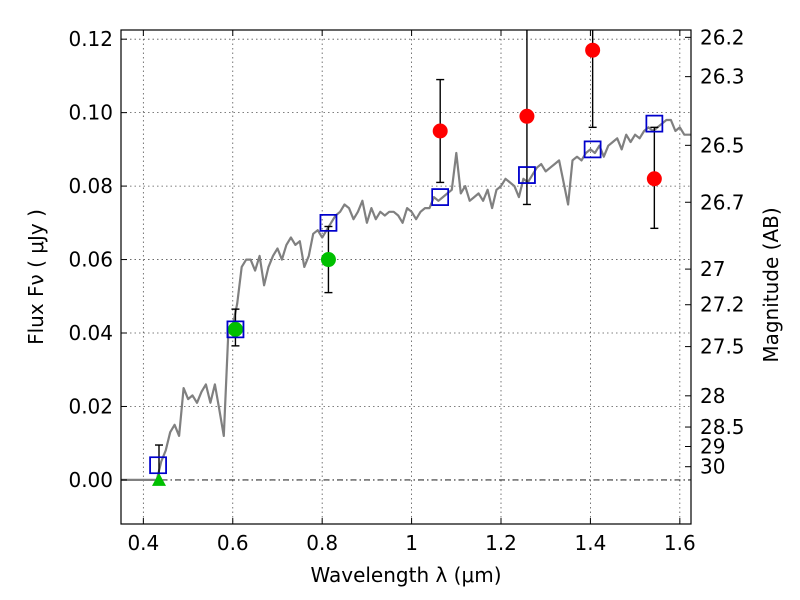 Image resolution: width=800 pixels, height=600 pixels. I want to click on right-tick-label: 26.5, so click(722, 145).